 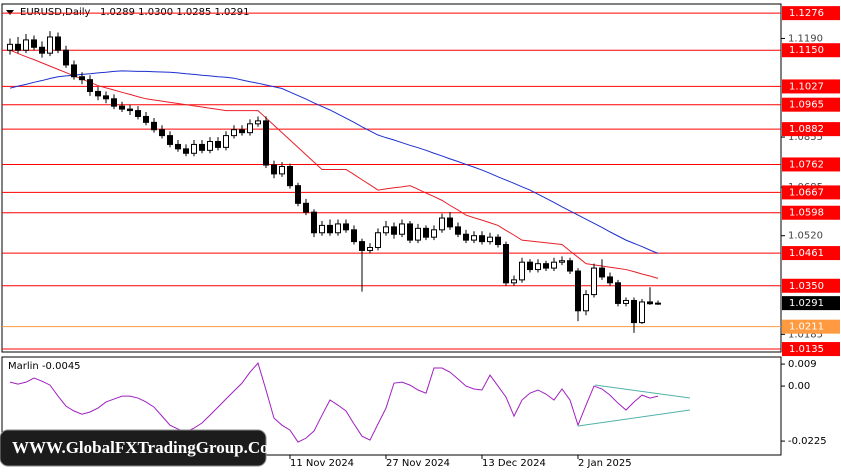 What do you see at coordinates (805, 334) in the screenshot?
I see `y-tick-label: 1.0185` at bounding box center [805, 334].